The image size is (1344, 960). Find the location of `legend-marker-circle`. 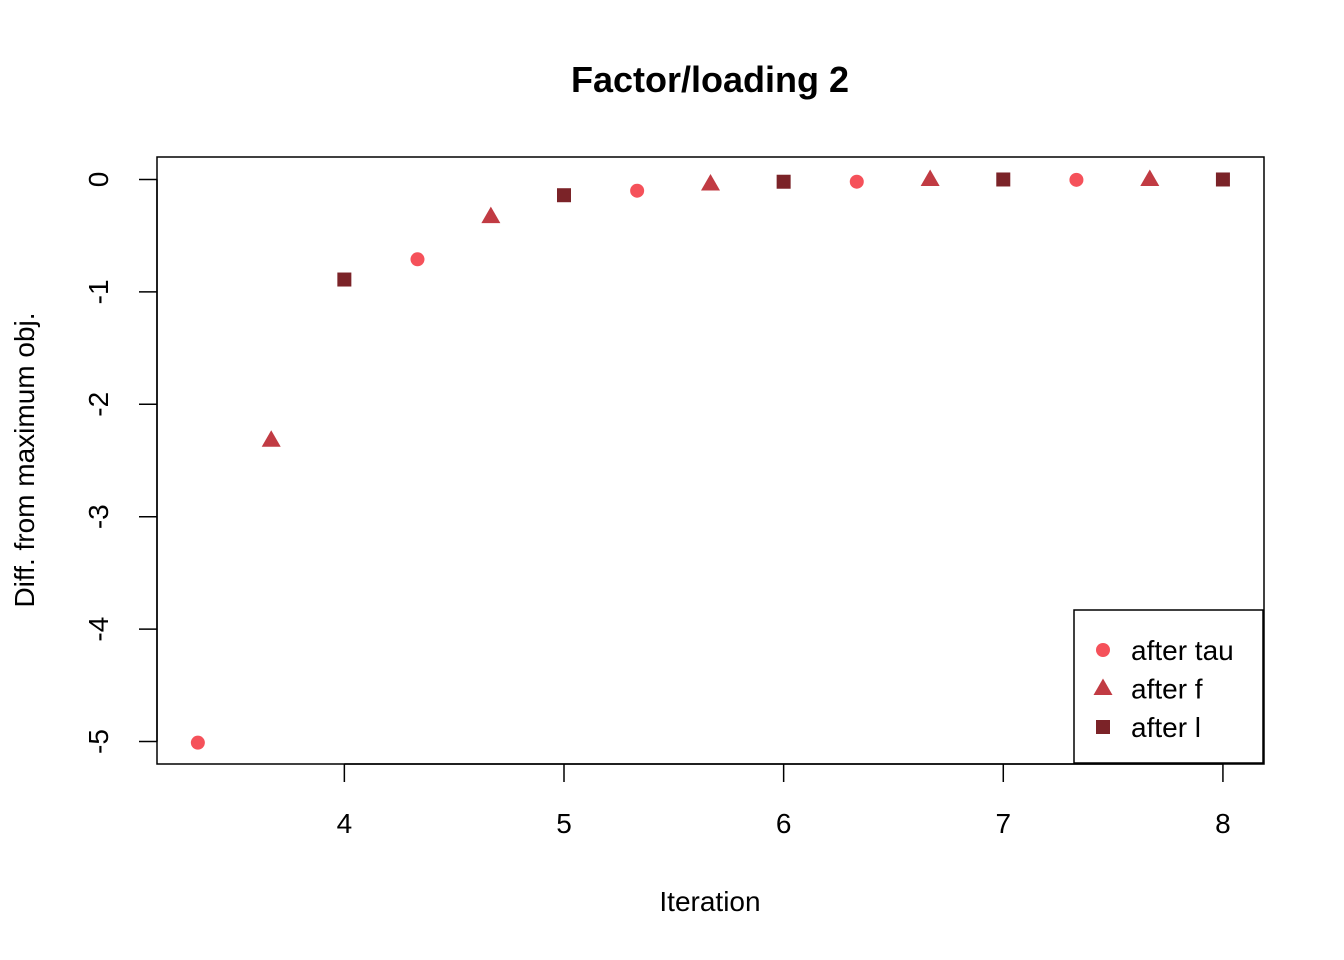

legend-marker-circle is located at coordinates (1103, 650).